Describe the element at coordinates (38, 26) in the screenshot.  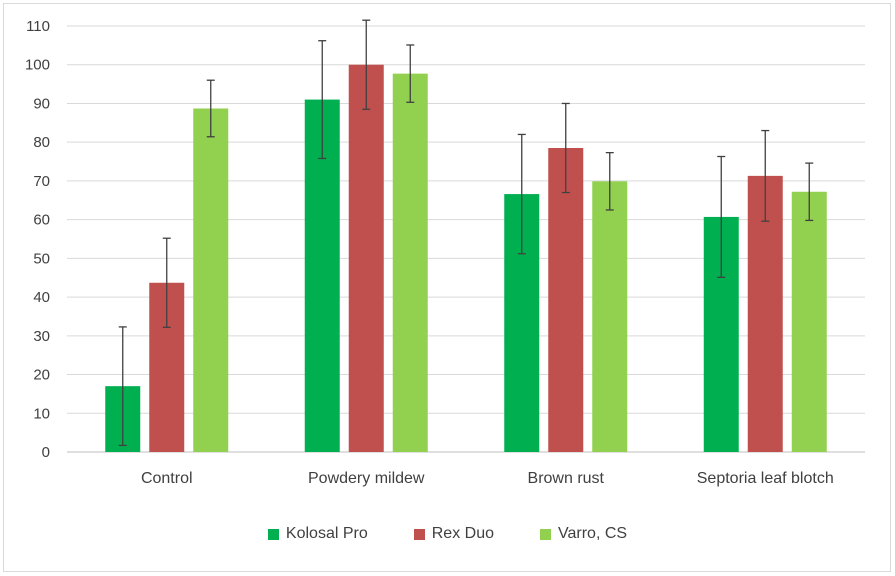
I see `y-tick-label-110: 110` at that location.